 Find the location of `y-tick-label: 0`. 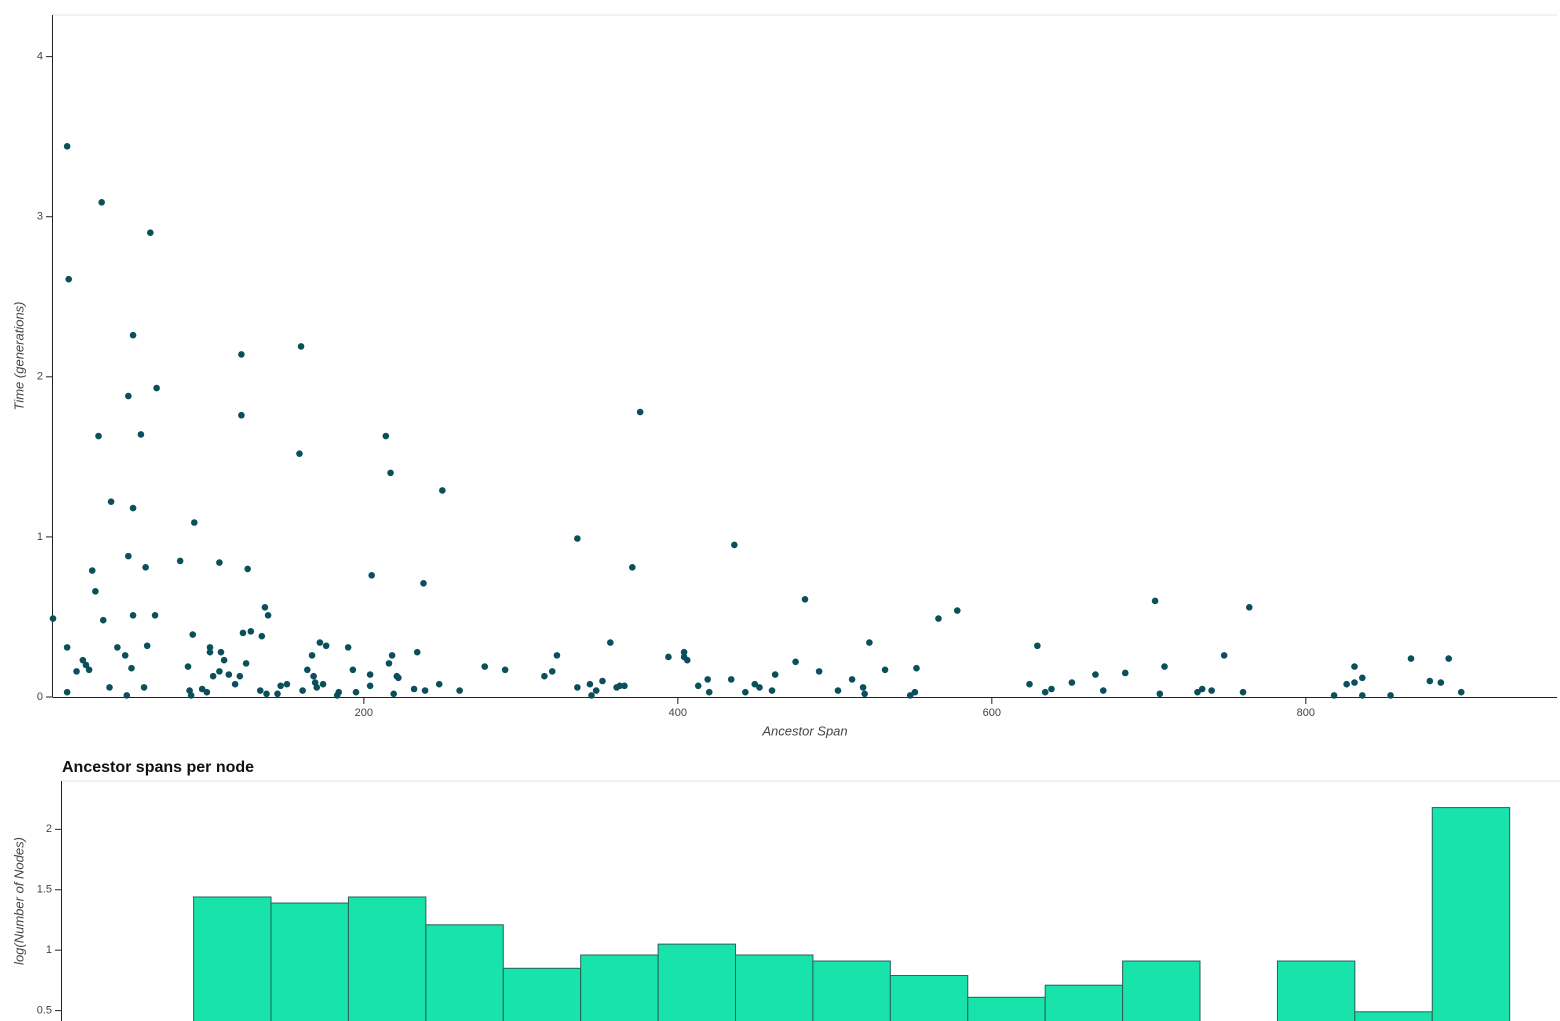

y-tick-label: 0 is located at coordinates (40, 697).